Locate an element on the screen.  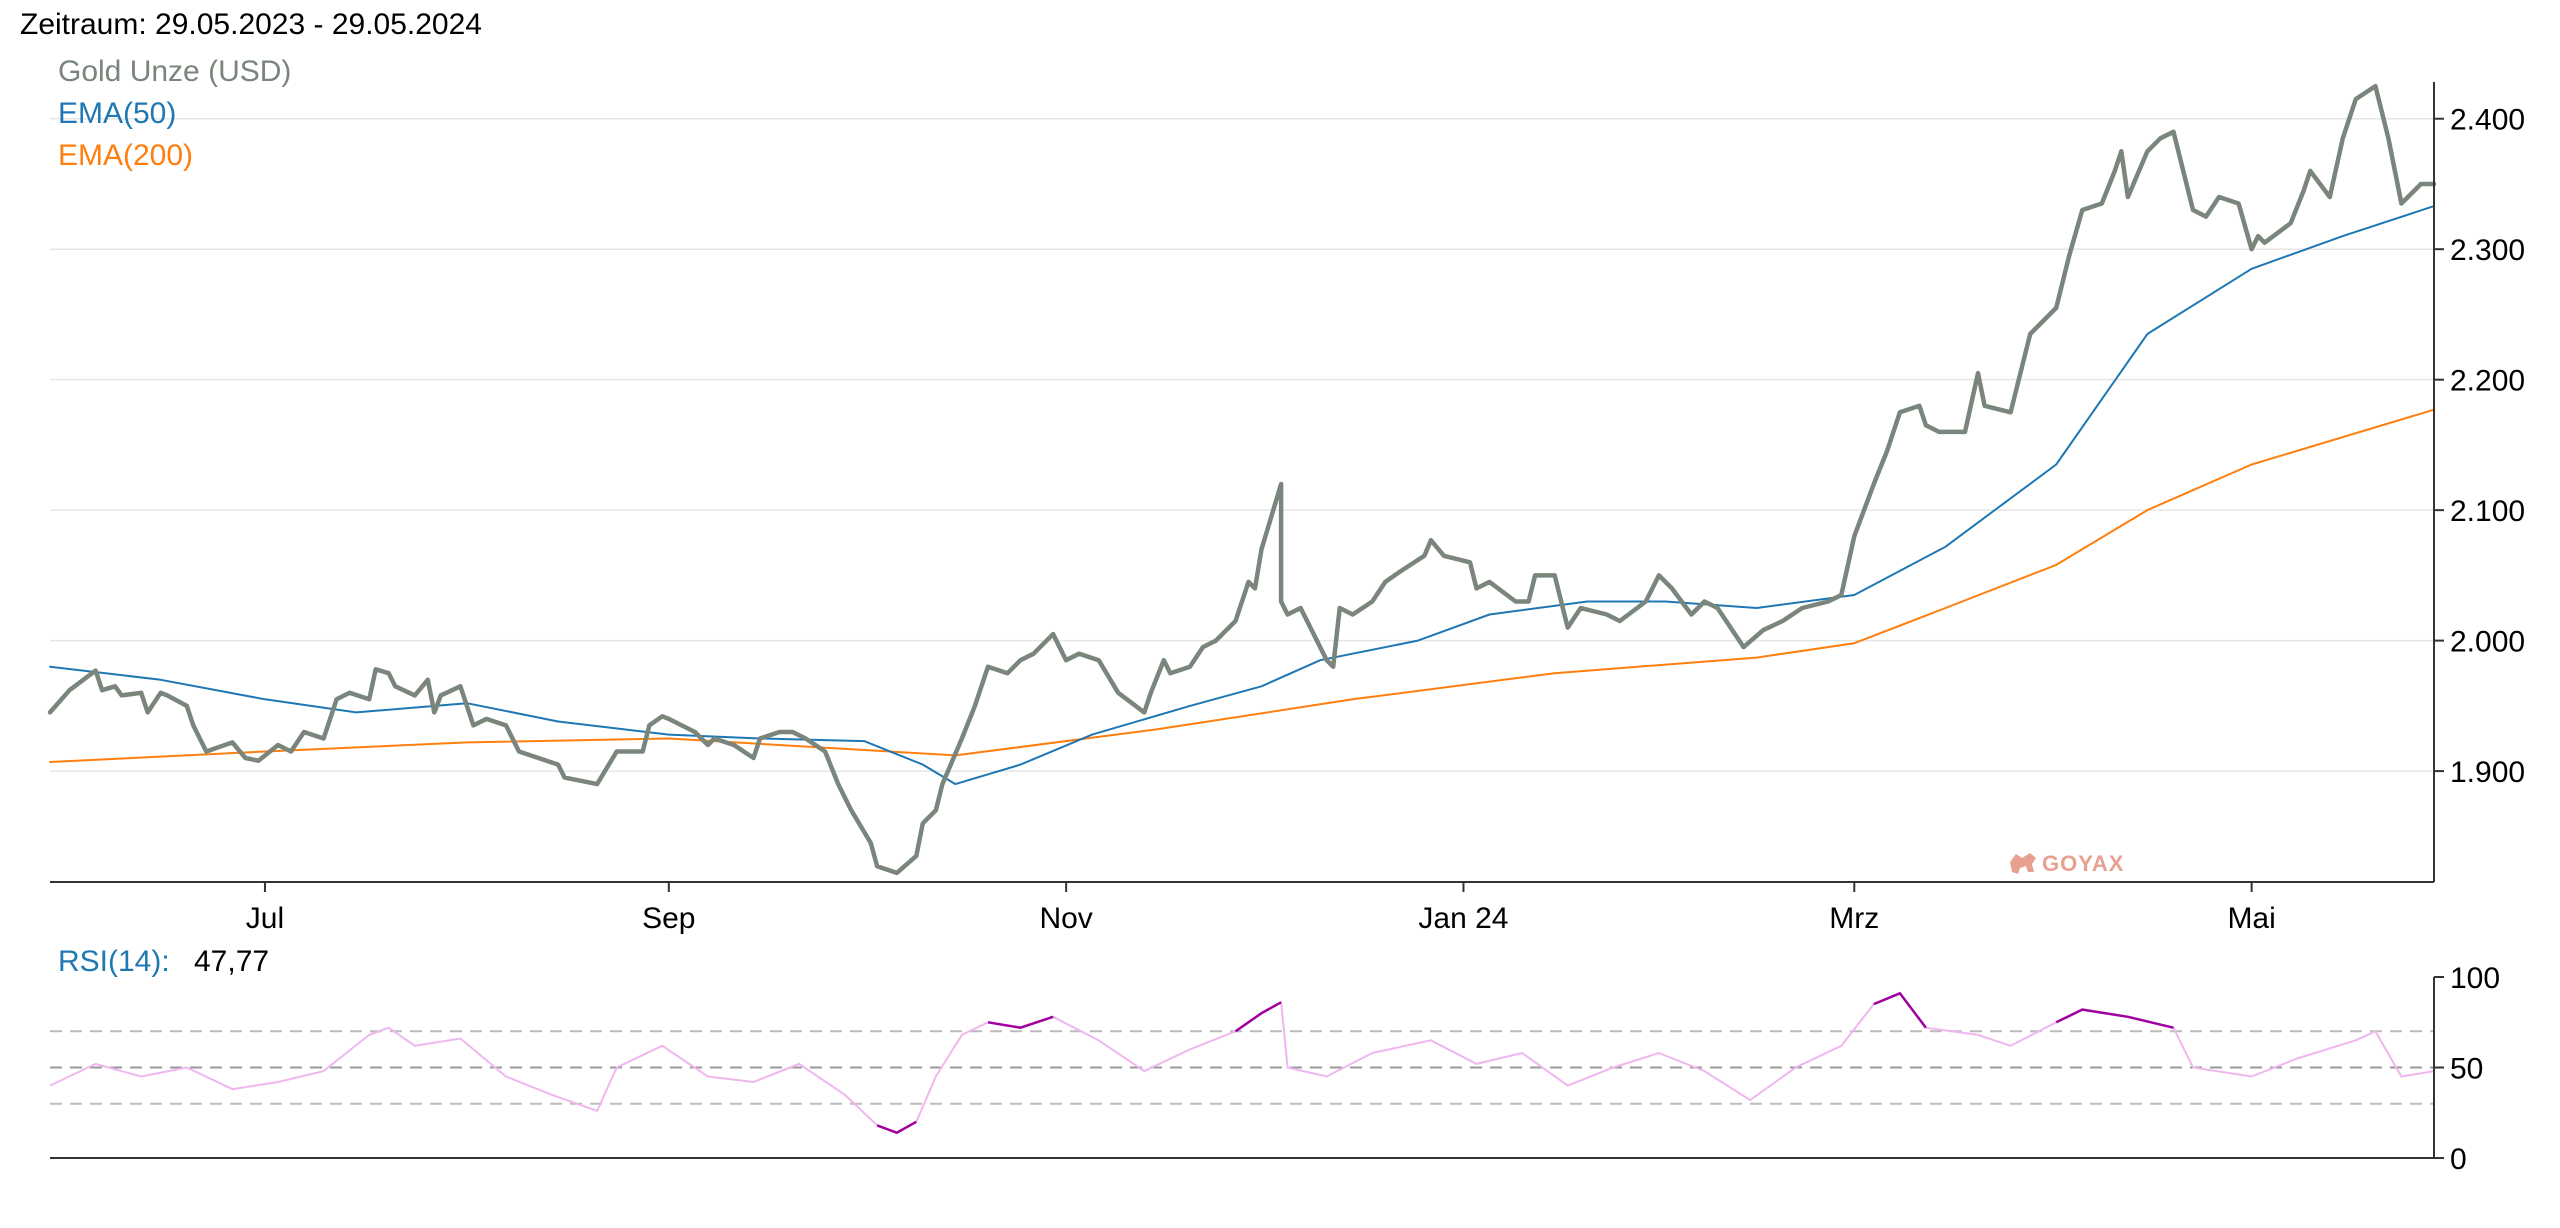
logo-text: GOYAX is located at coordinates (2083, 863).